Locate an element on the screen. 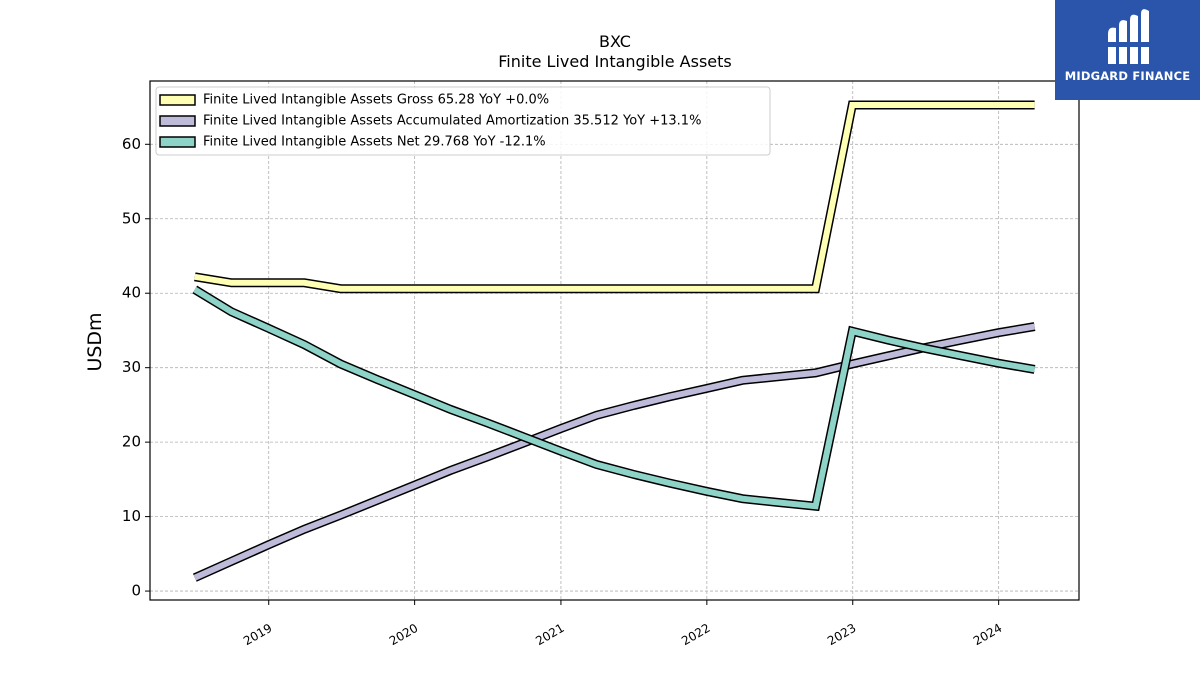  brand-mark-icon is located at coordinates (1128, 37).